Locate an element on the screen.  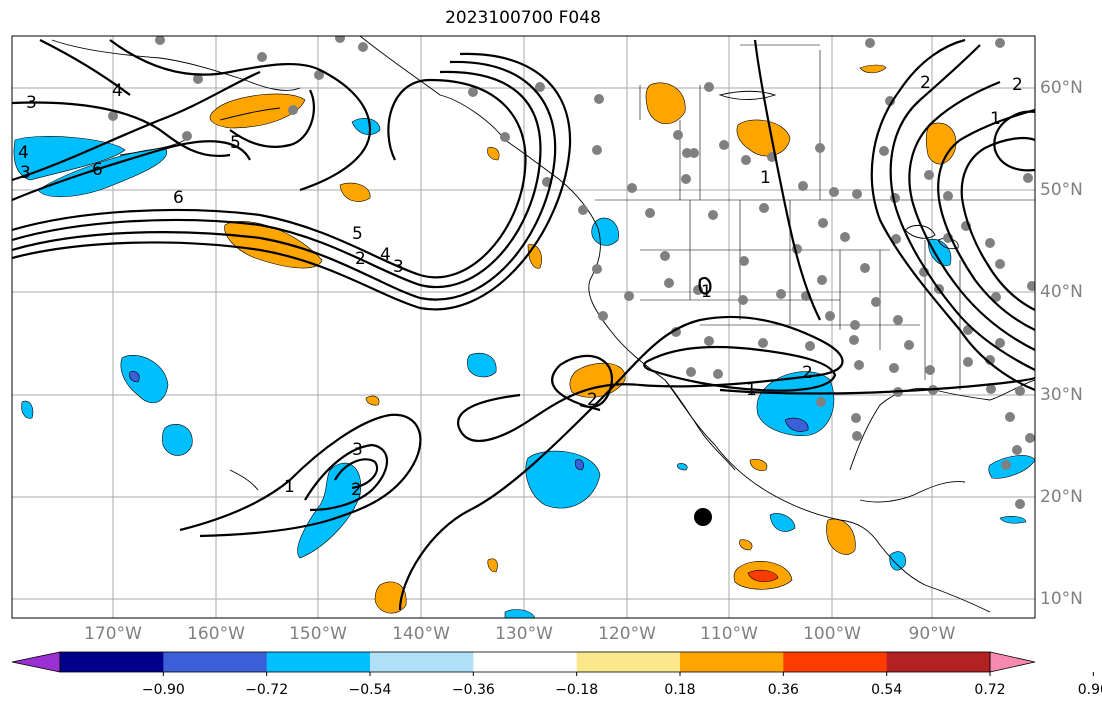
longitude-label: 150°W is located at coordinates (318, 634).